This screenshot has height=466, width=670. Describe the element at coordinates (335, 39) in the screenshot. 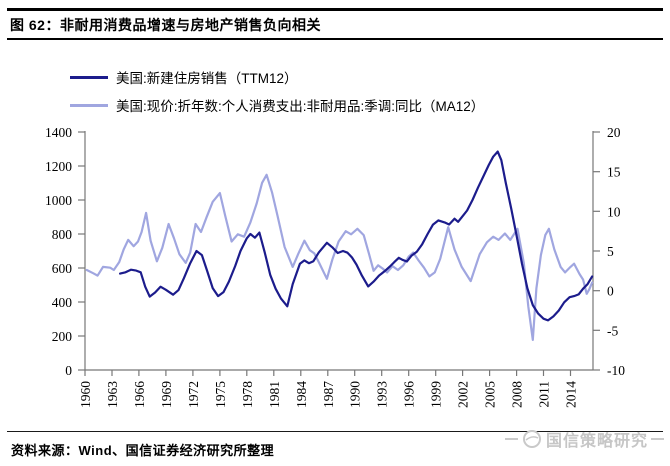

I see `title-divider` at that location.